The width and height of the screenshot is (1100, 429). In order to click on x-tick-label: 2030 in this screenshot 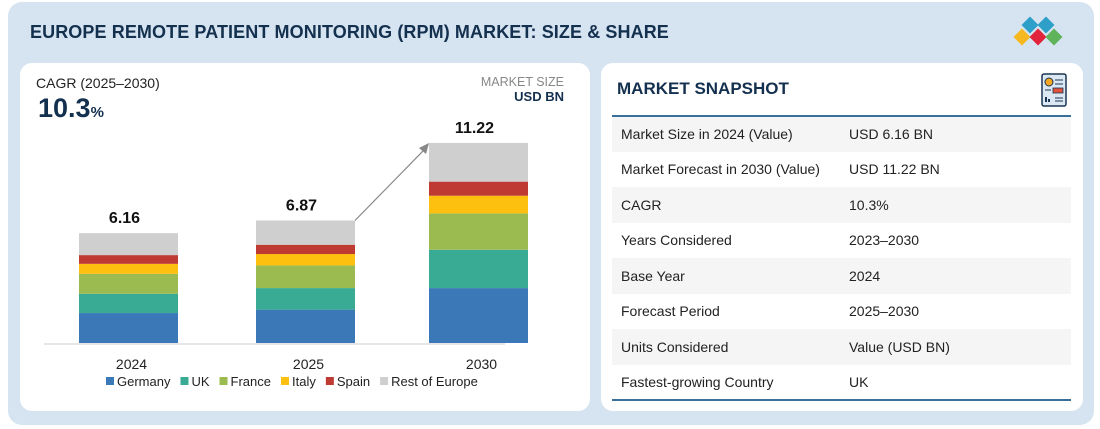, I will do `click(481, 364)`.